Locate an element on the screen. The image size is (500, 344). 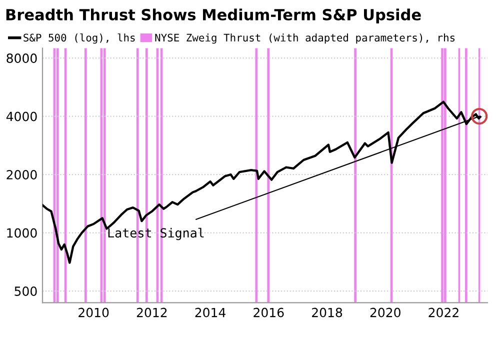
y-tick-label: 8000 is located at coordinates (21, 58).